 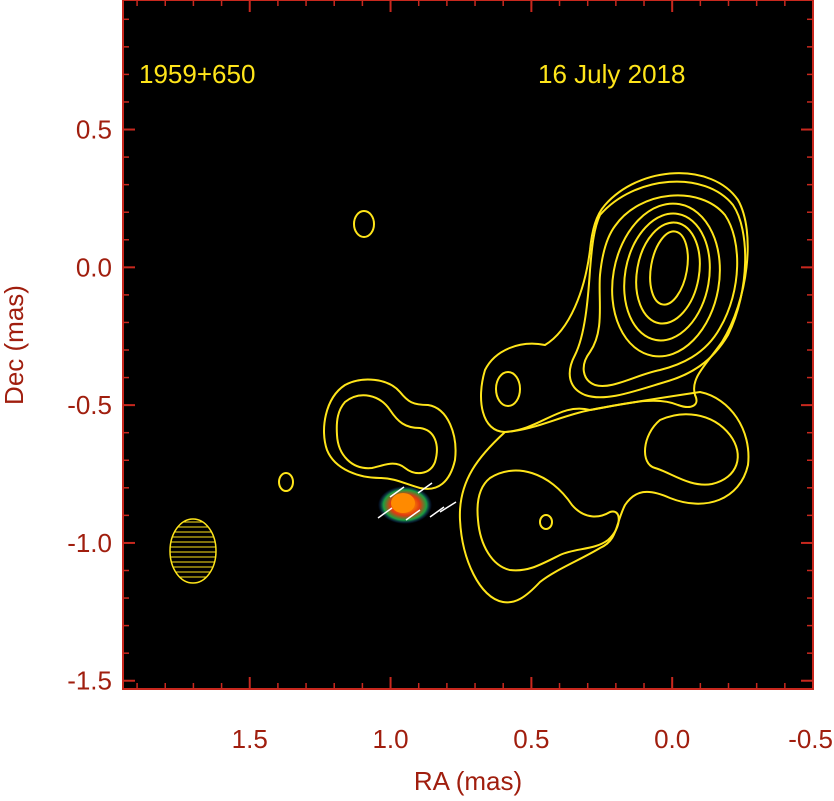 What do you see at coordinates (672, 739) in the screenshot?
I see `x-tick-label: 0.0` at bounding box center [672, 739].